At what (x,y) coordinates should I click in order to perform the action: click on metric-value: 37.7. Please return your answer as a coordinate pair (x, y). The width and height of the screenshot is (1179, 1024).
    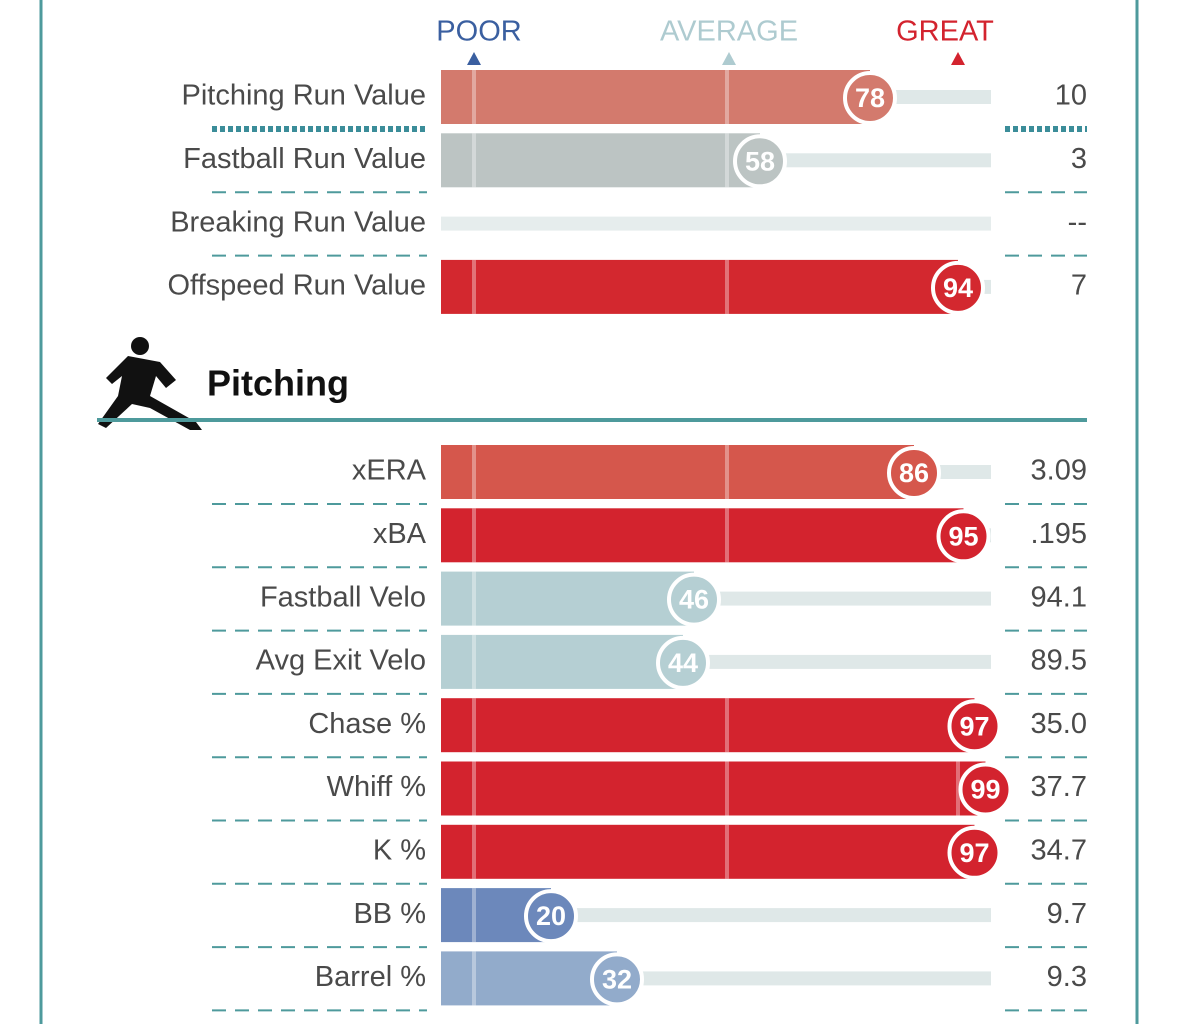
    Looking at the image, I should click on (1059, 787).